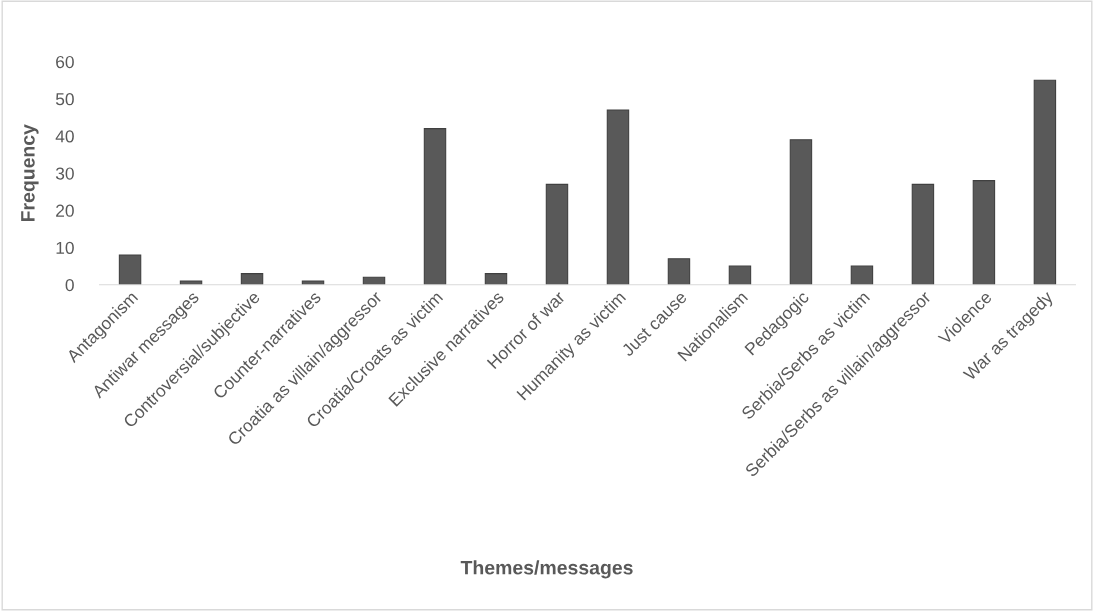 Image resolution: width=1094 pixels, height=611 pixels. What do you see at coordinates (69, 285) in the screenshot?
I see `y-tick-label: 0` at bounding box center [69, 285].